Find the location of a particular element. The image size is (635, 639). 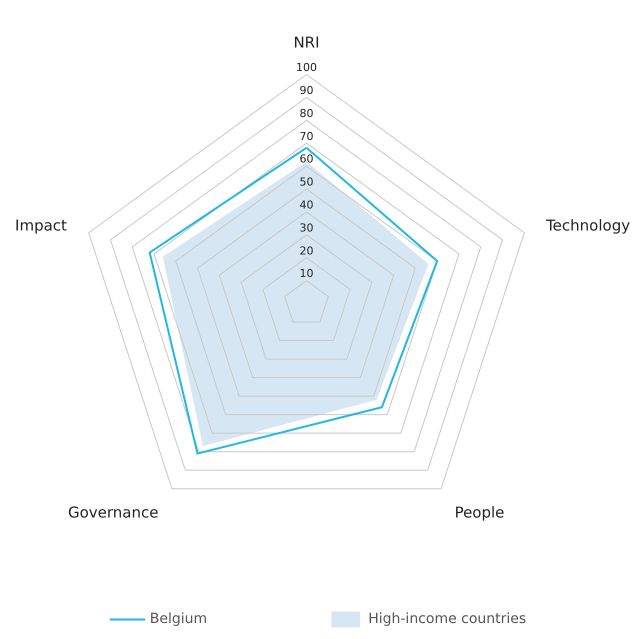

spoke-label: Impact is located at coordinates (41, 225).